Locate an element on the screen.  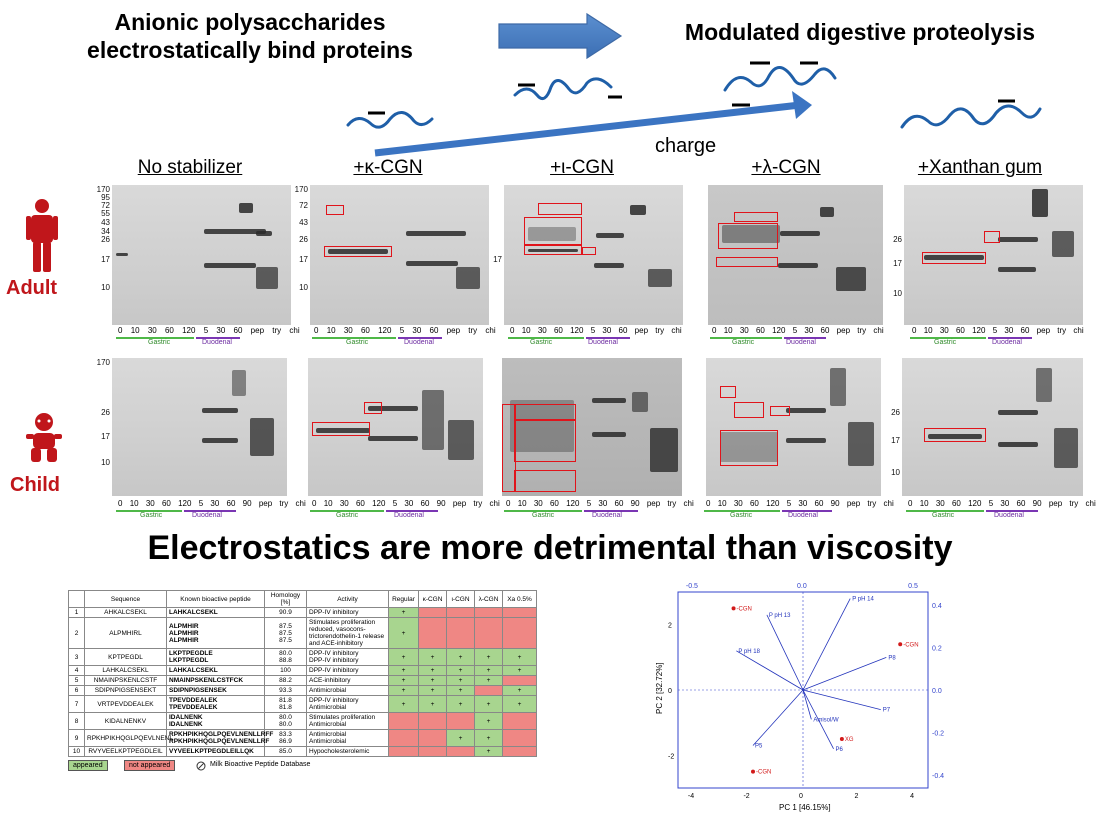
activity-cell-line: Antimicrobial is located at coordinates (328, 707).